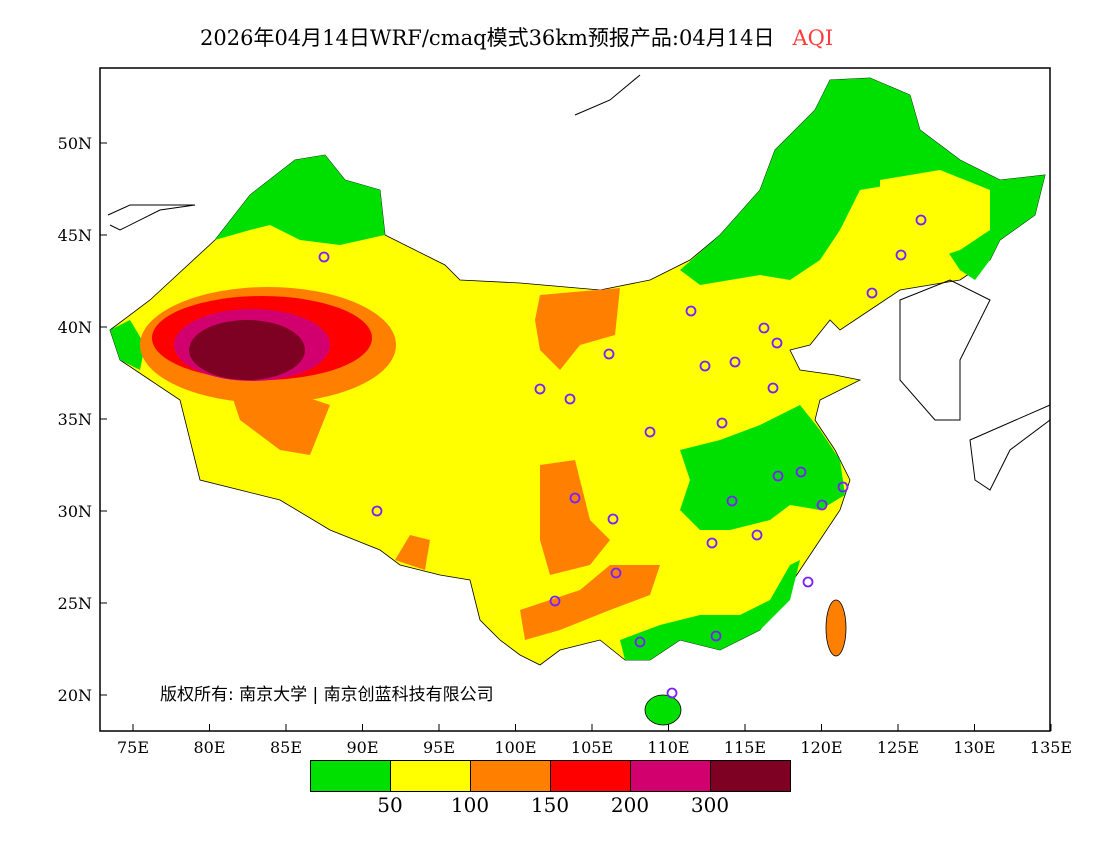  I want to click on map-title: 2026年04月14日WRF/cmaq模式36km预报产品:04月14日 AQI, so click(516, 37).